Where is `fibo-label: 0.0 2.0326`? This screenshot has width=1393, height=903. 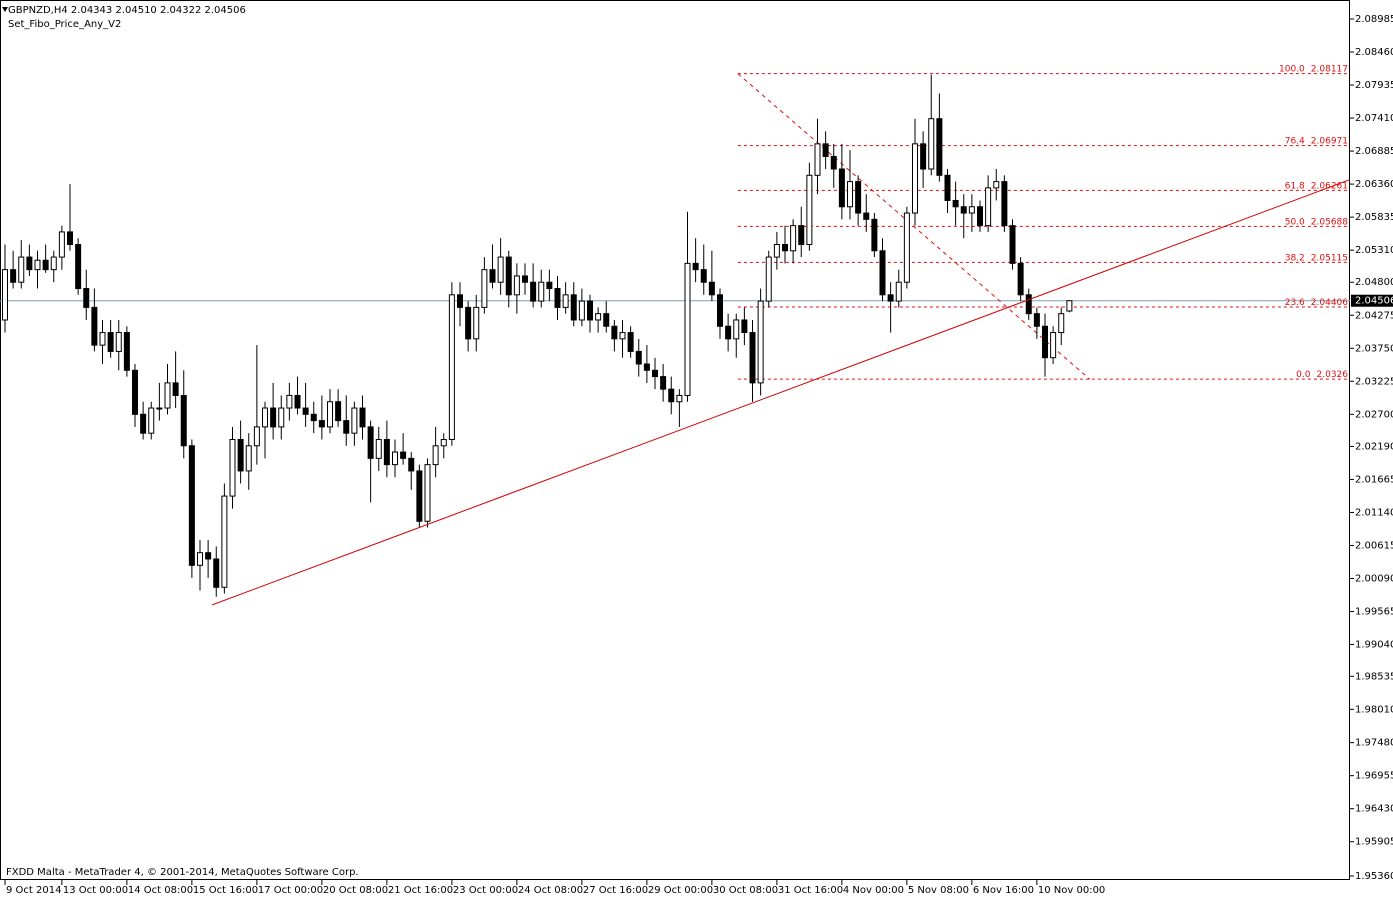 fibo-label: 0.0 2.0326 is located at coordinates (1322, 375).